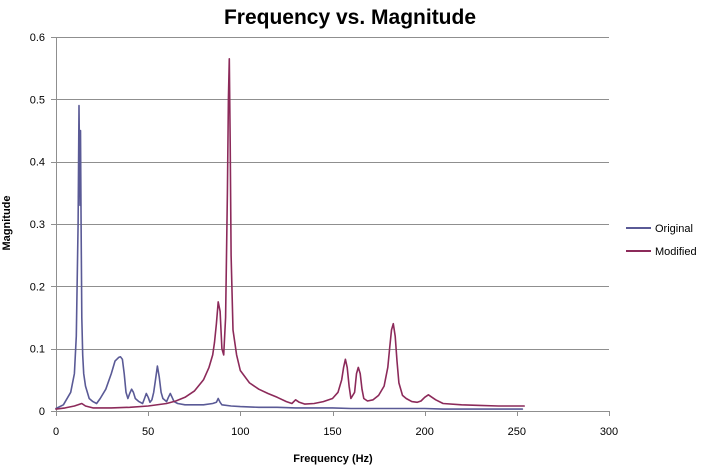 The image size is (707, 468). What do you see at coordinates (37, 100) in the screenshot?
I see `y-tick-label: 0.5` at bounding box center [37, 100].